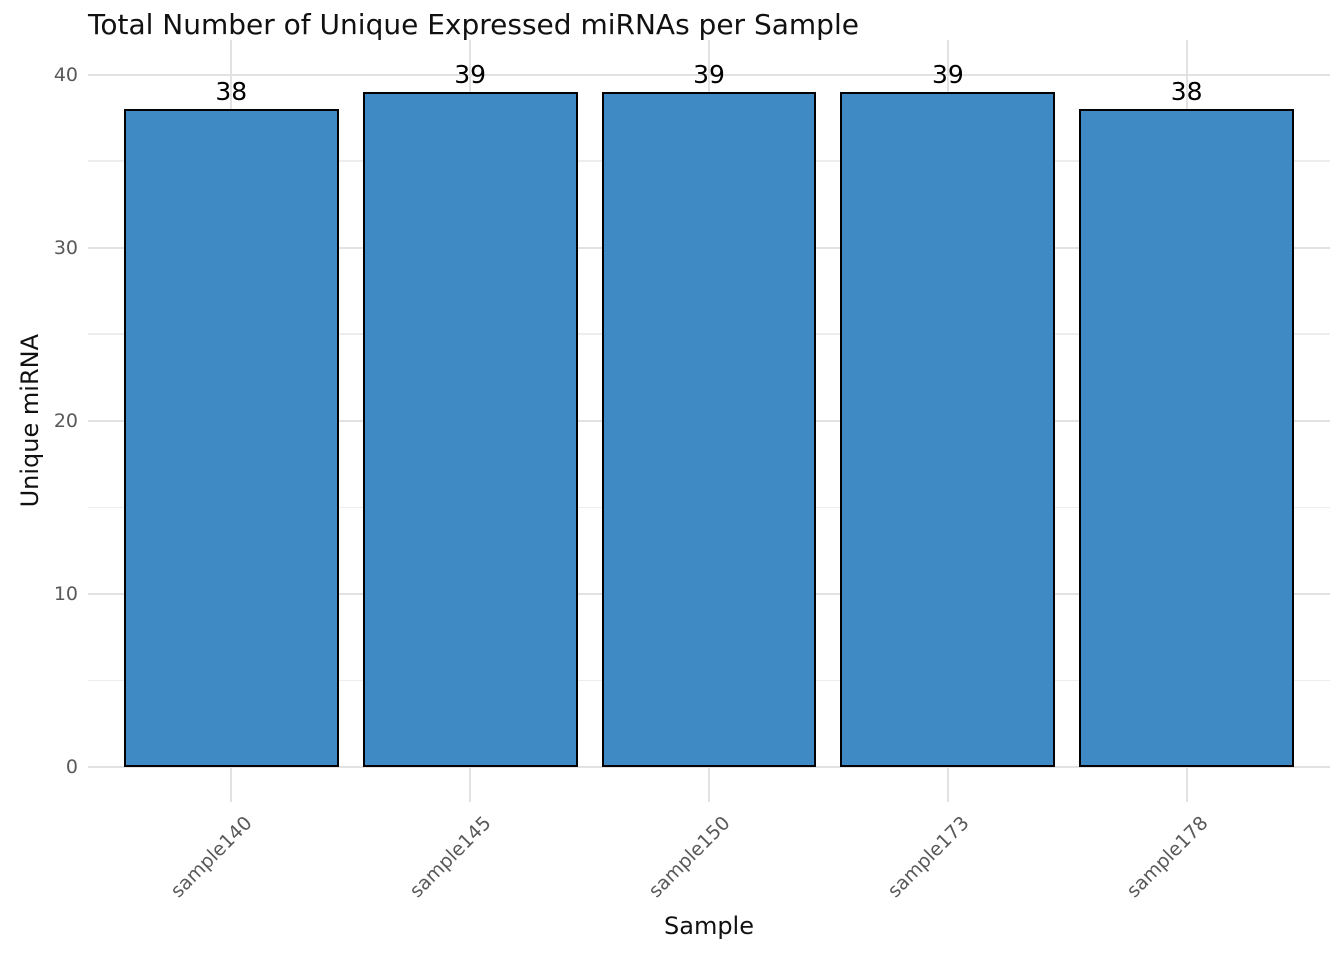 The image size is (1344, 960). What do you see at coordinates (470, 429) in the screenshot?
I see `bar-sample145` at bounding box center [470, 429].